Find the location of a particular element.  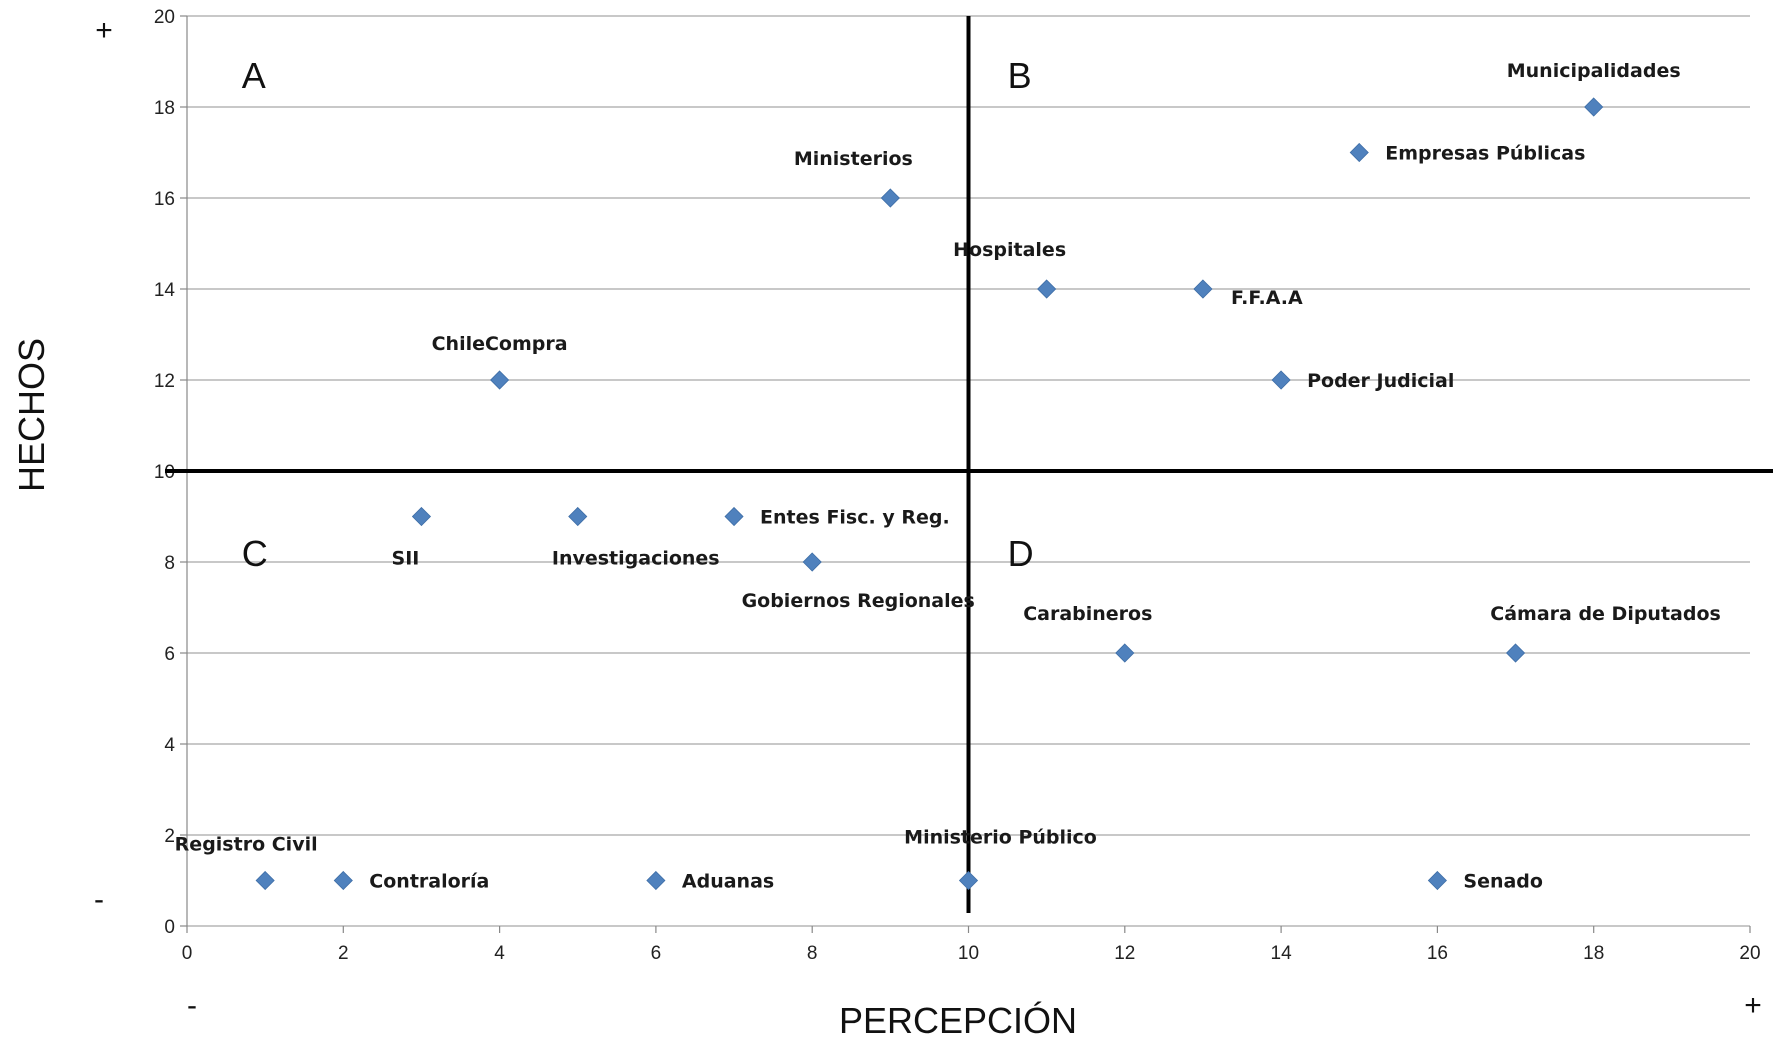

point-label-6: Poder Judicial is located at coordinates (1380, 381).